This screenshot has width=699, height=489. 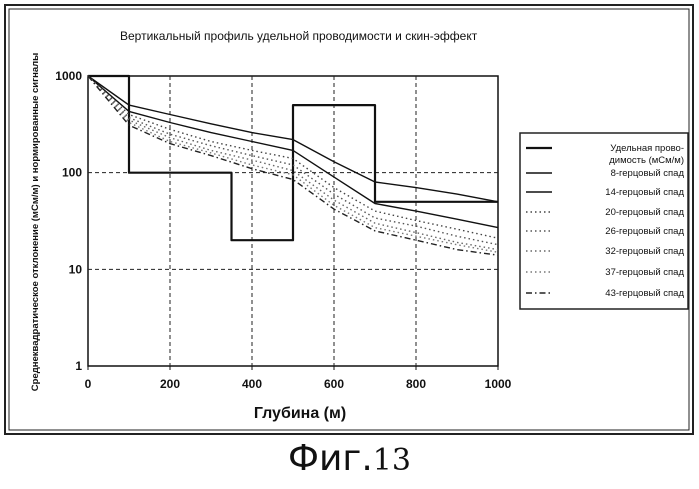 What do you see at coordinates (300, 413) in the screenshot?
I see `x-axis-label: Глубина (м)` at bounding box center [300, 413].